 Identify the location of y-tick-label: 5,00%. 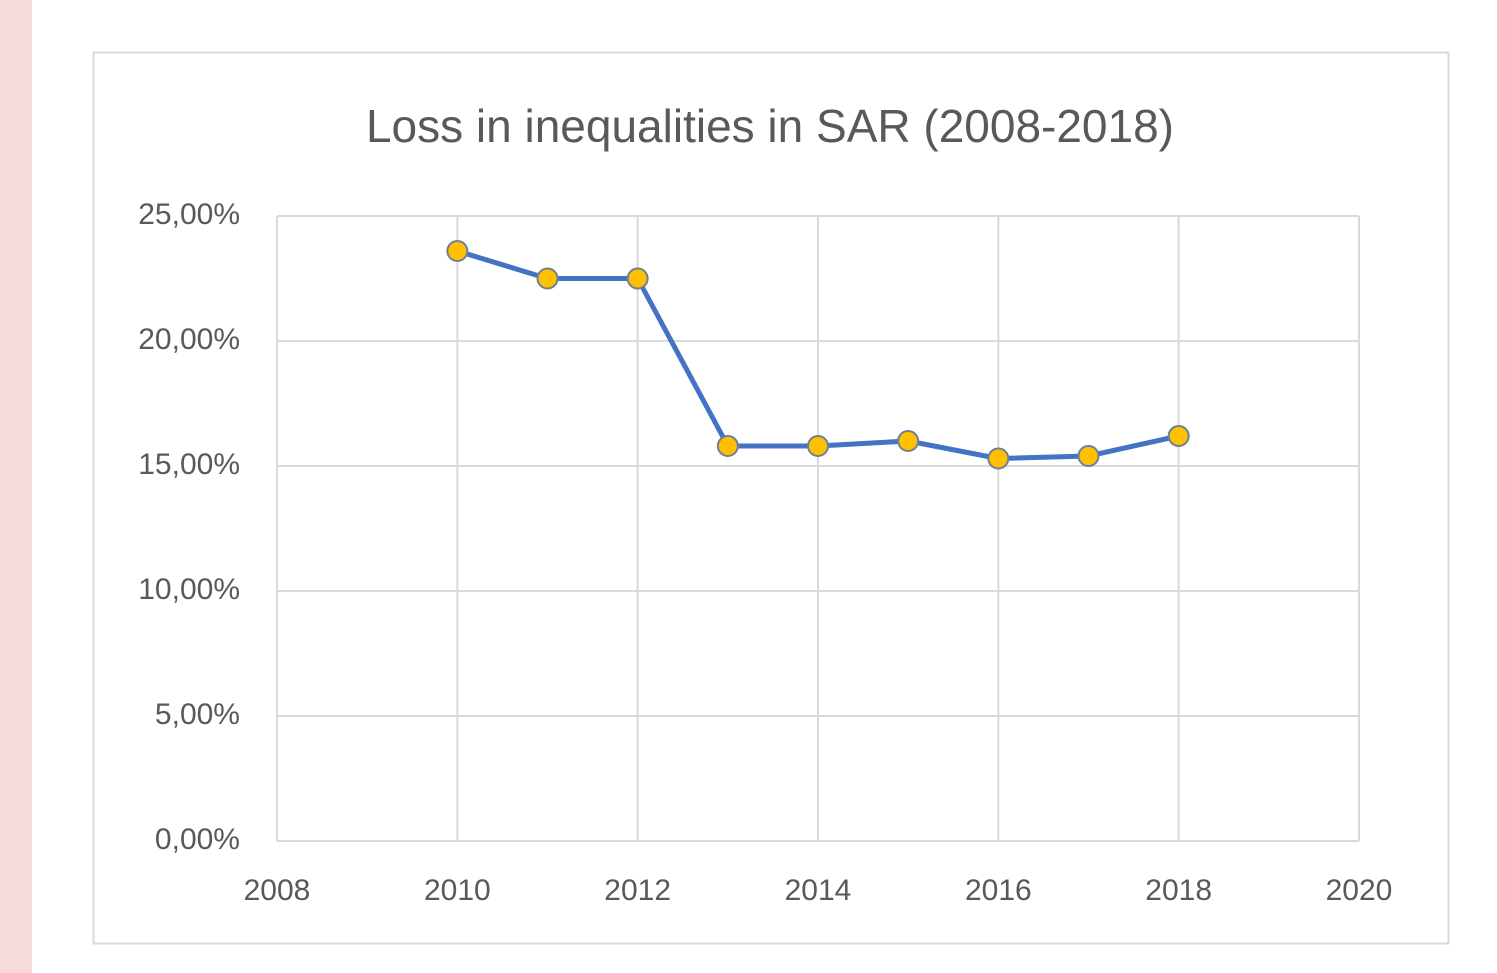
(197, 714).